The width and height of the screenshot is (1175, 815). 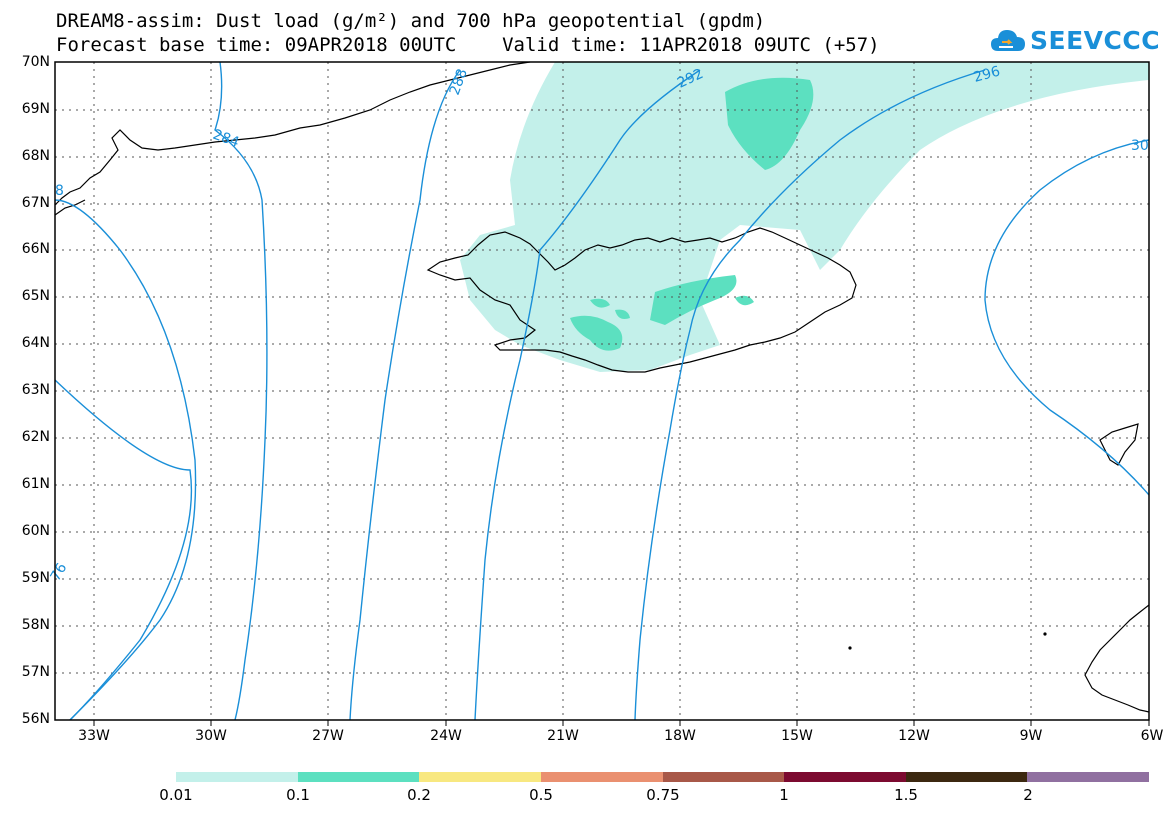 I want to click on lat-label: 61N, so click(x=35, y=484).